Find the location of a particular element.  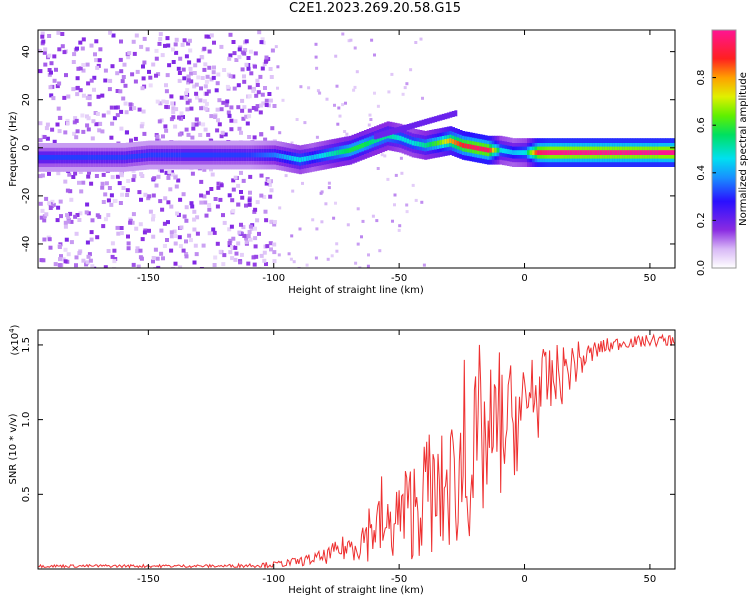

y-tick-label: 0 is located at coordinates (26, 148).